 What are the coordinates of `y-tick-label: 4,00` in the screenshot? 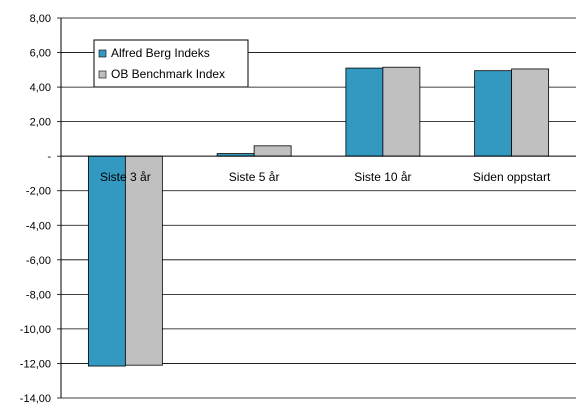 It's located at (40, 88).